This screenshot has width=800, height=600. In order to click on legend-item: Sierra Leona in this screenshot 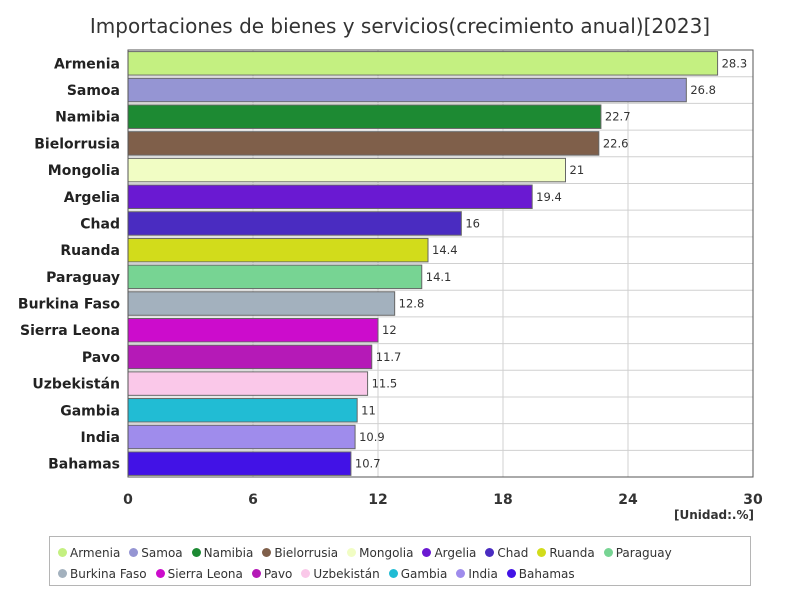, I will do `click(199, 573)`.